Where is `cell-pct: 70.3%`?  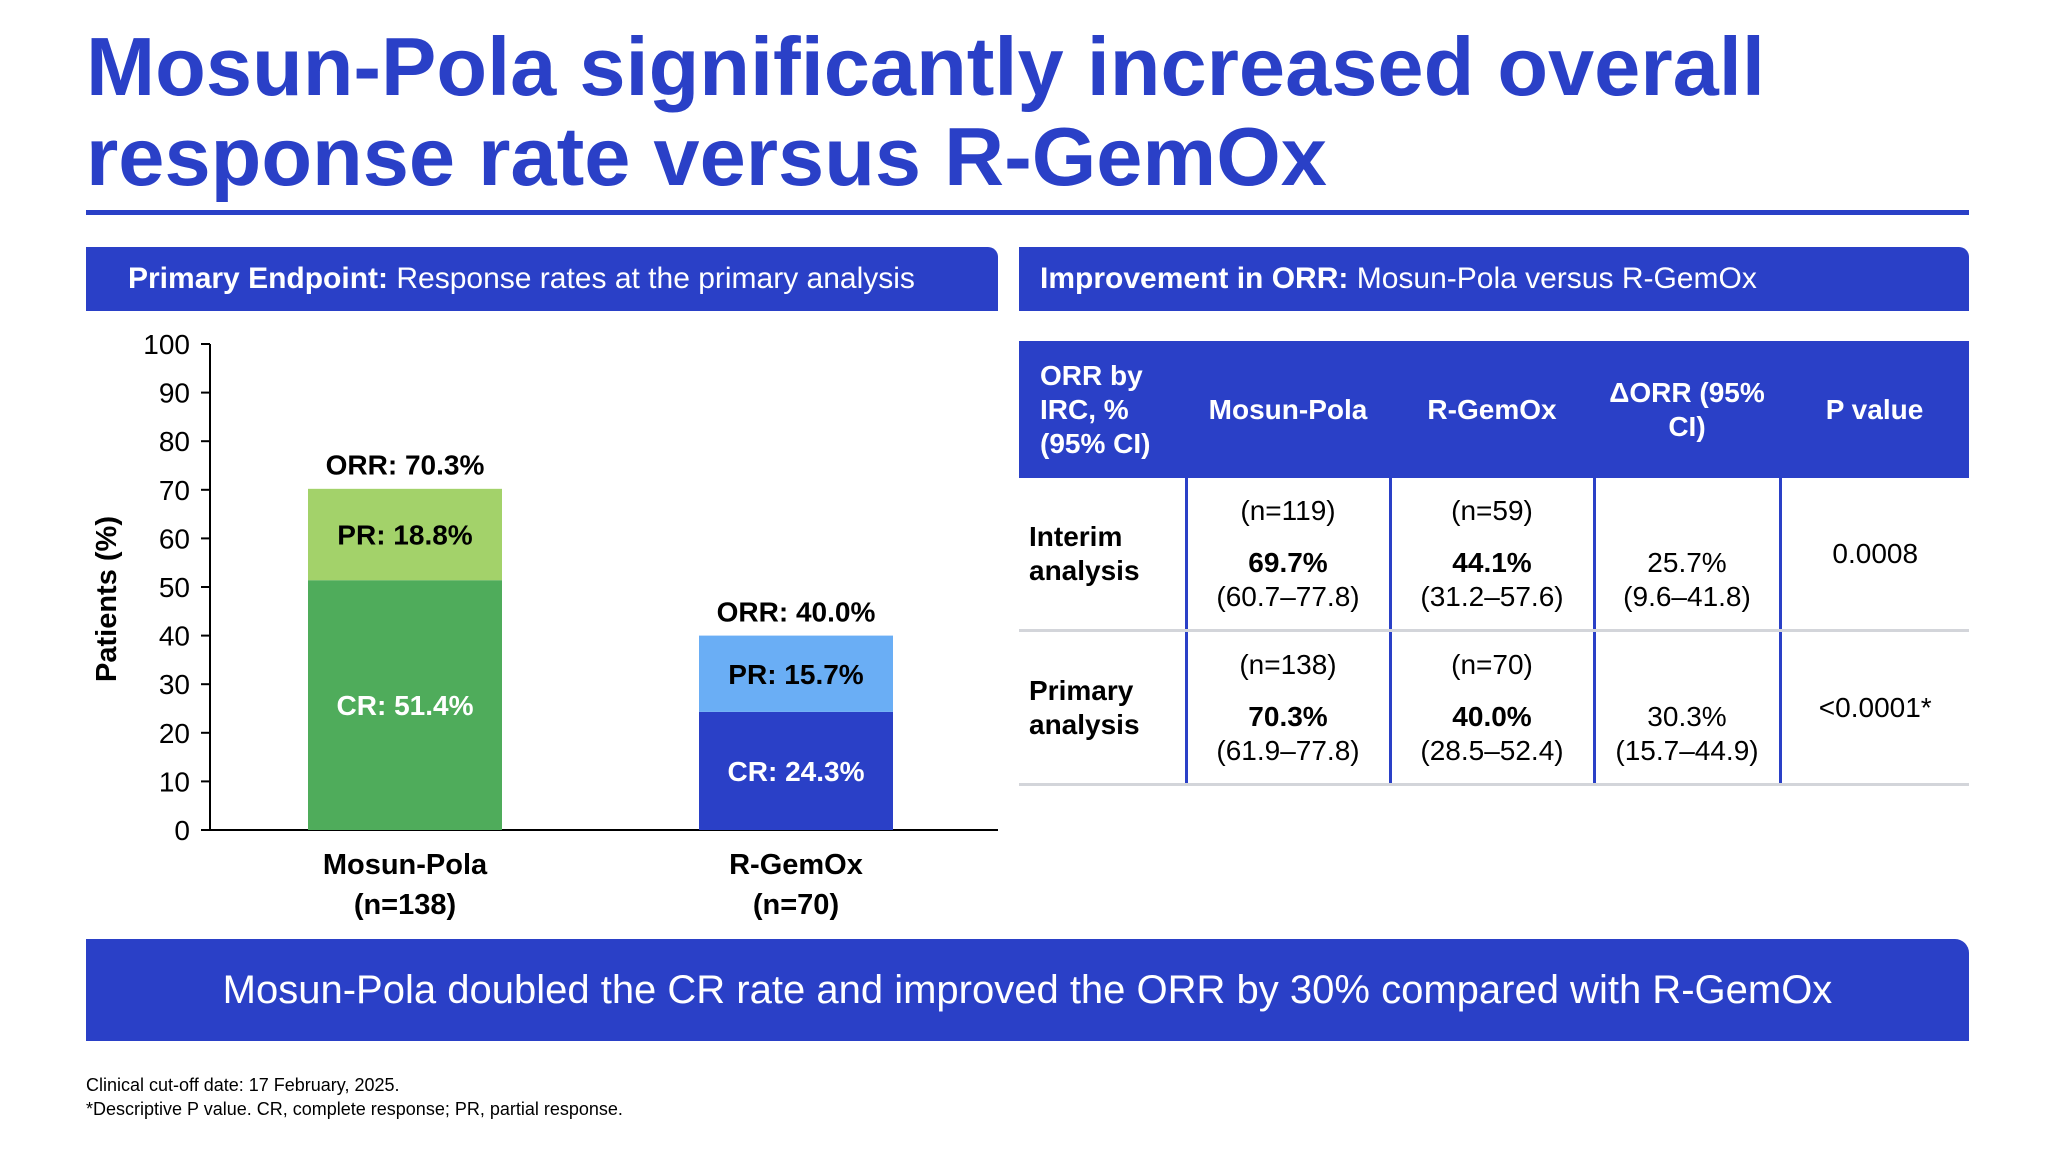
cell-pct: 70.3% is located at coordinates (1288, 716).